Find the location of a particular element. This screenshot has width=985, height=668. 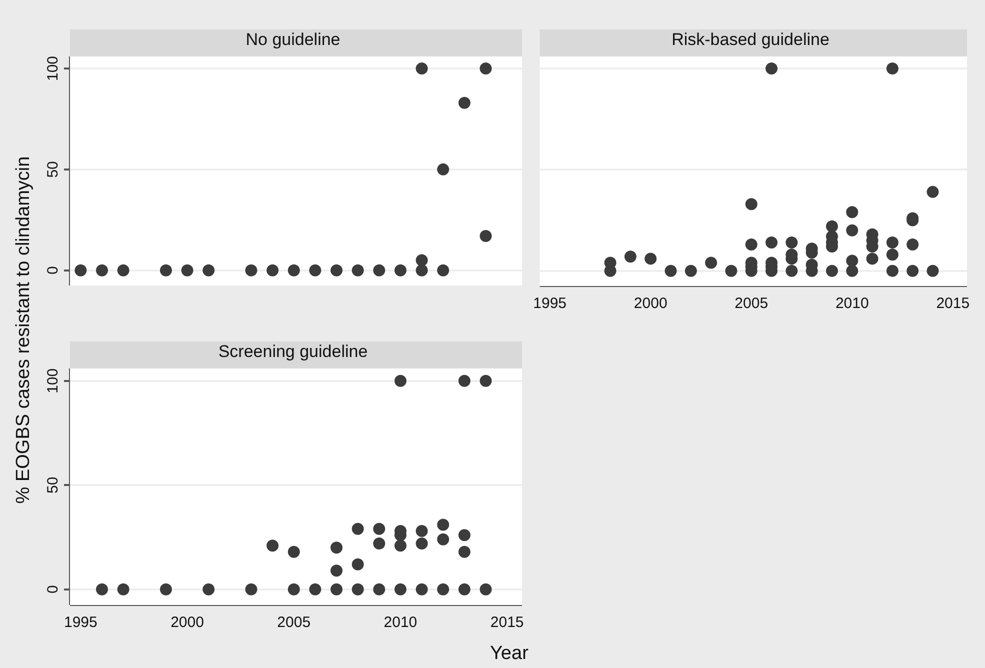

x-axis-title: Year is located at coordinates (509, 654).